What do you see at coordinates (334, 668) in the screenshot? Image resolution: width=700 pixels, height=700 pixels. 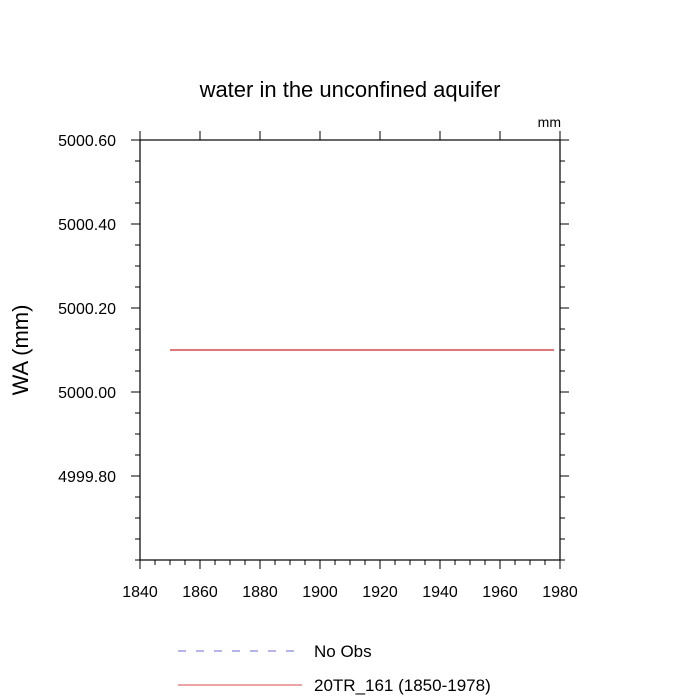 I see `legend: No Obs 20TR_161 (1850-1978)` at bounding box center [334, 668].